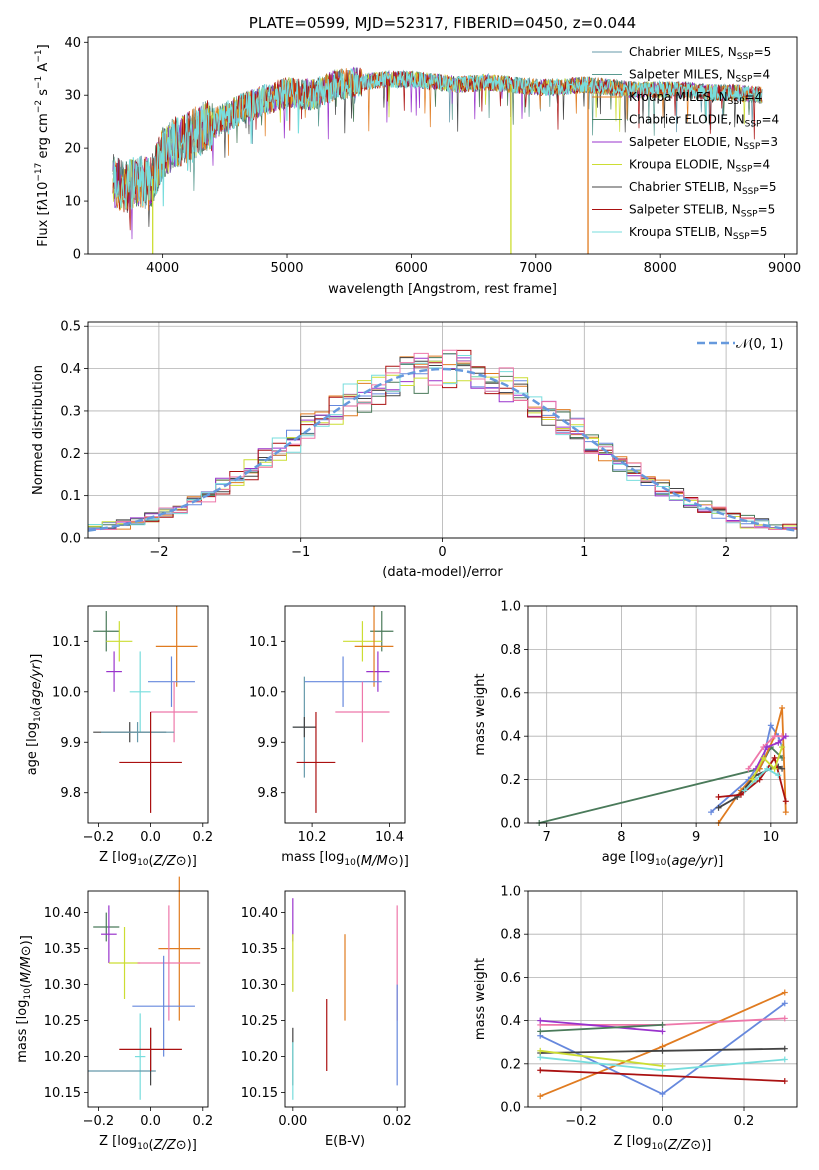 The image size is (819, 1170). What do you see at coordinates (784, 268) in the screenshot?
I see `x-tick-label: 9000` at bounding box center [784, 268].